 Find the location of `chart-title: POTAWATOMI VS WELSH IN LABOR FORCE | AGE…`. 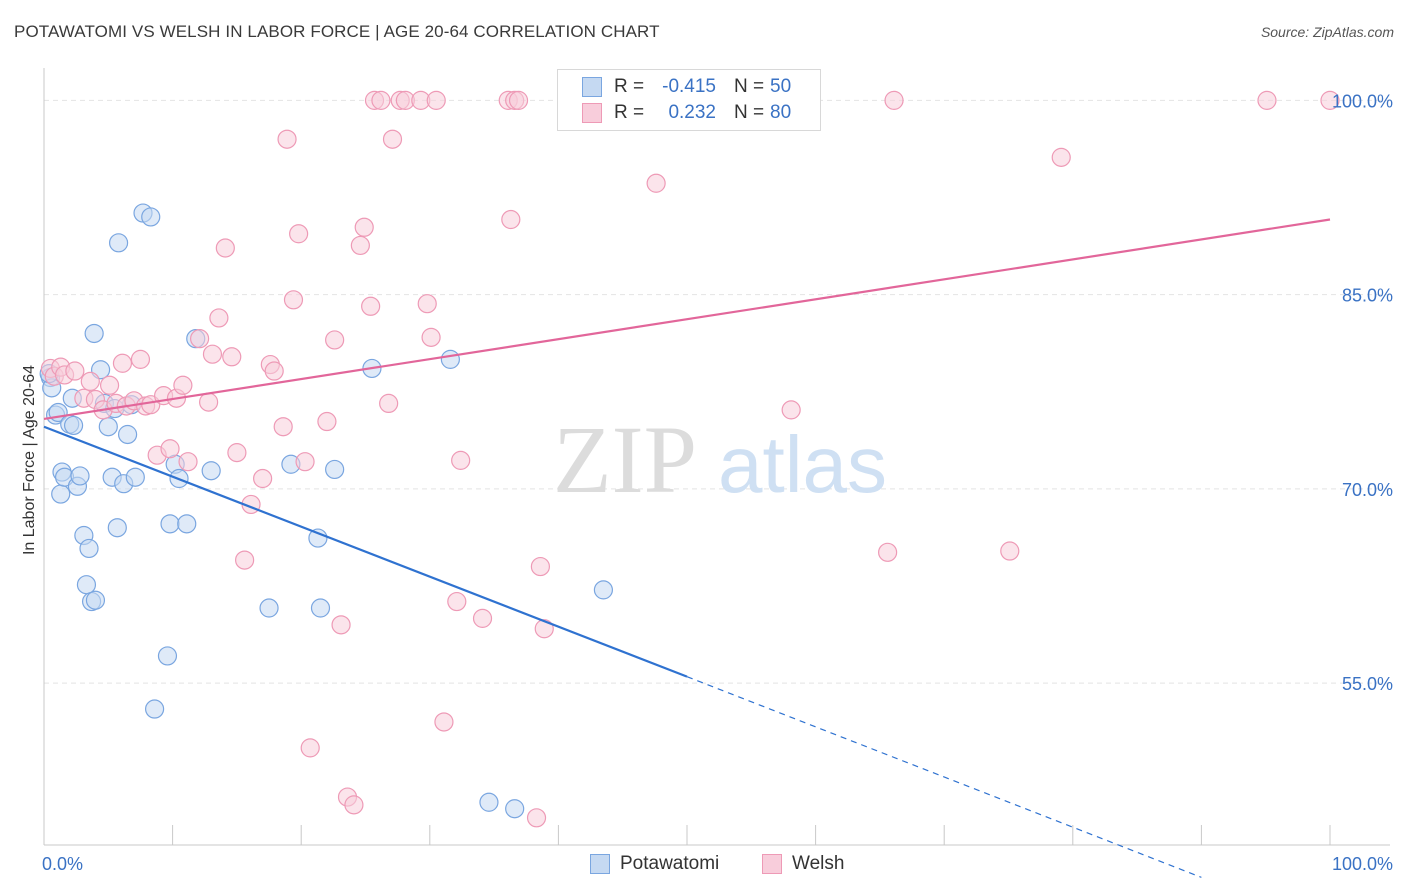

chart-title: POTAWATOMI VS WELSH IN LABOR FORCE | AGE… is located at coordinates (337, 31).